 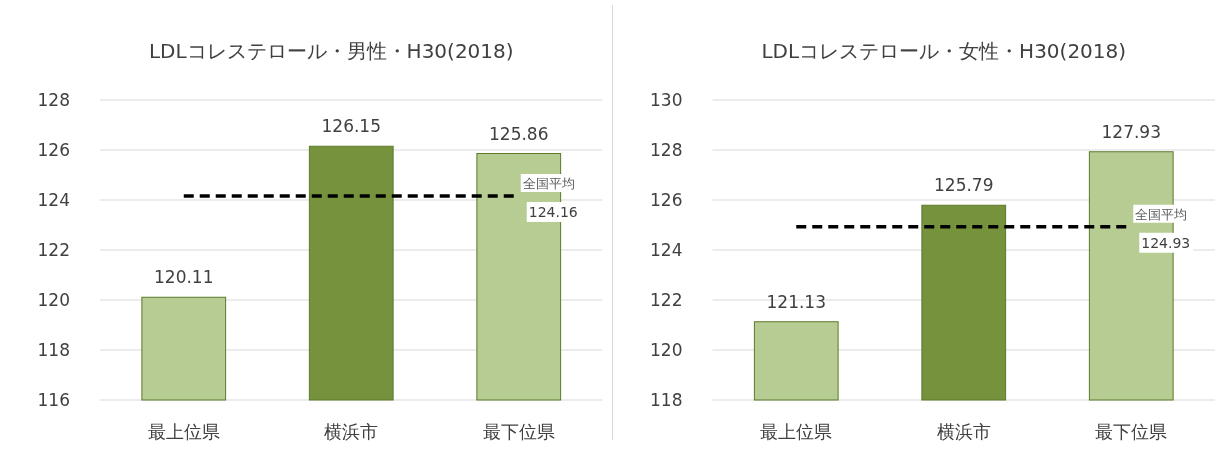 What do you see at coordinates (964, 185) in the screenshot?
I see `data-label: 125.79` at bounding box center [964, 185].